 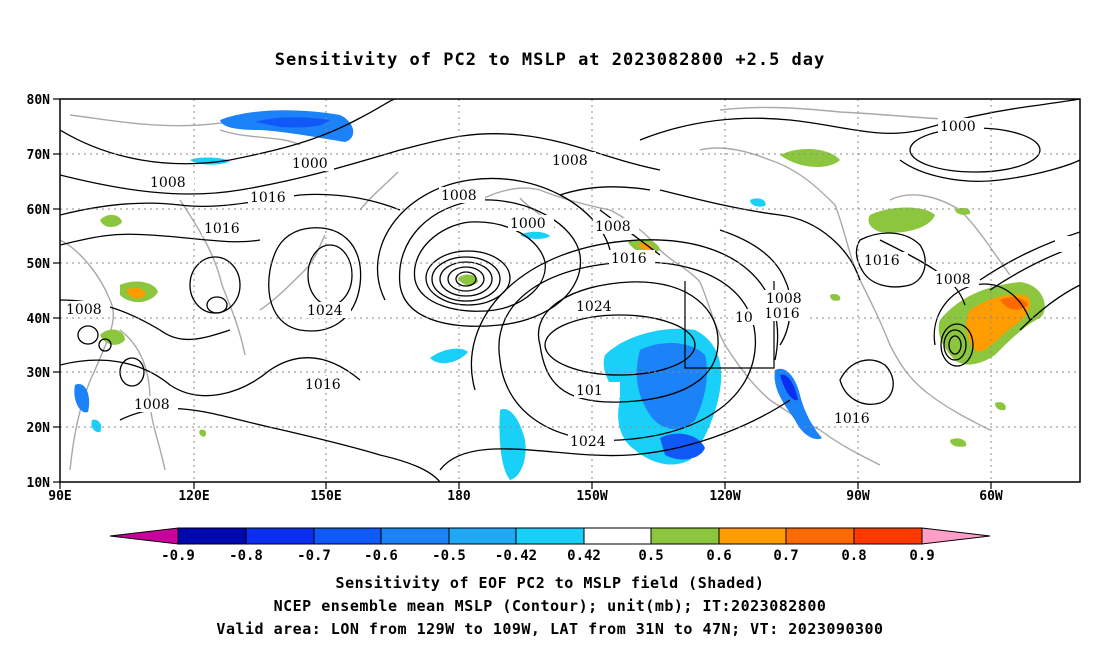 I want to click on colorbar-label: 0.5, so click(x=650, y=556).